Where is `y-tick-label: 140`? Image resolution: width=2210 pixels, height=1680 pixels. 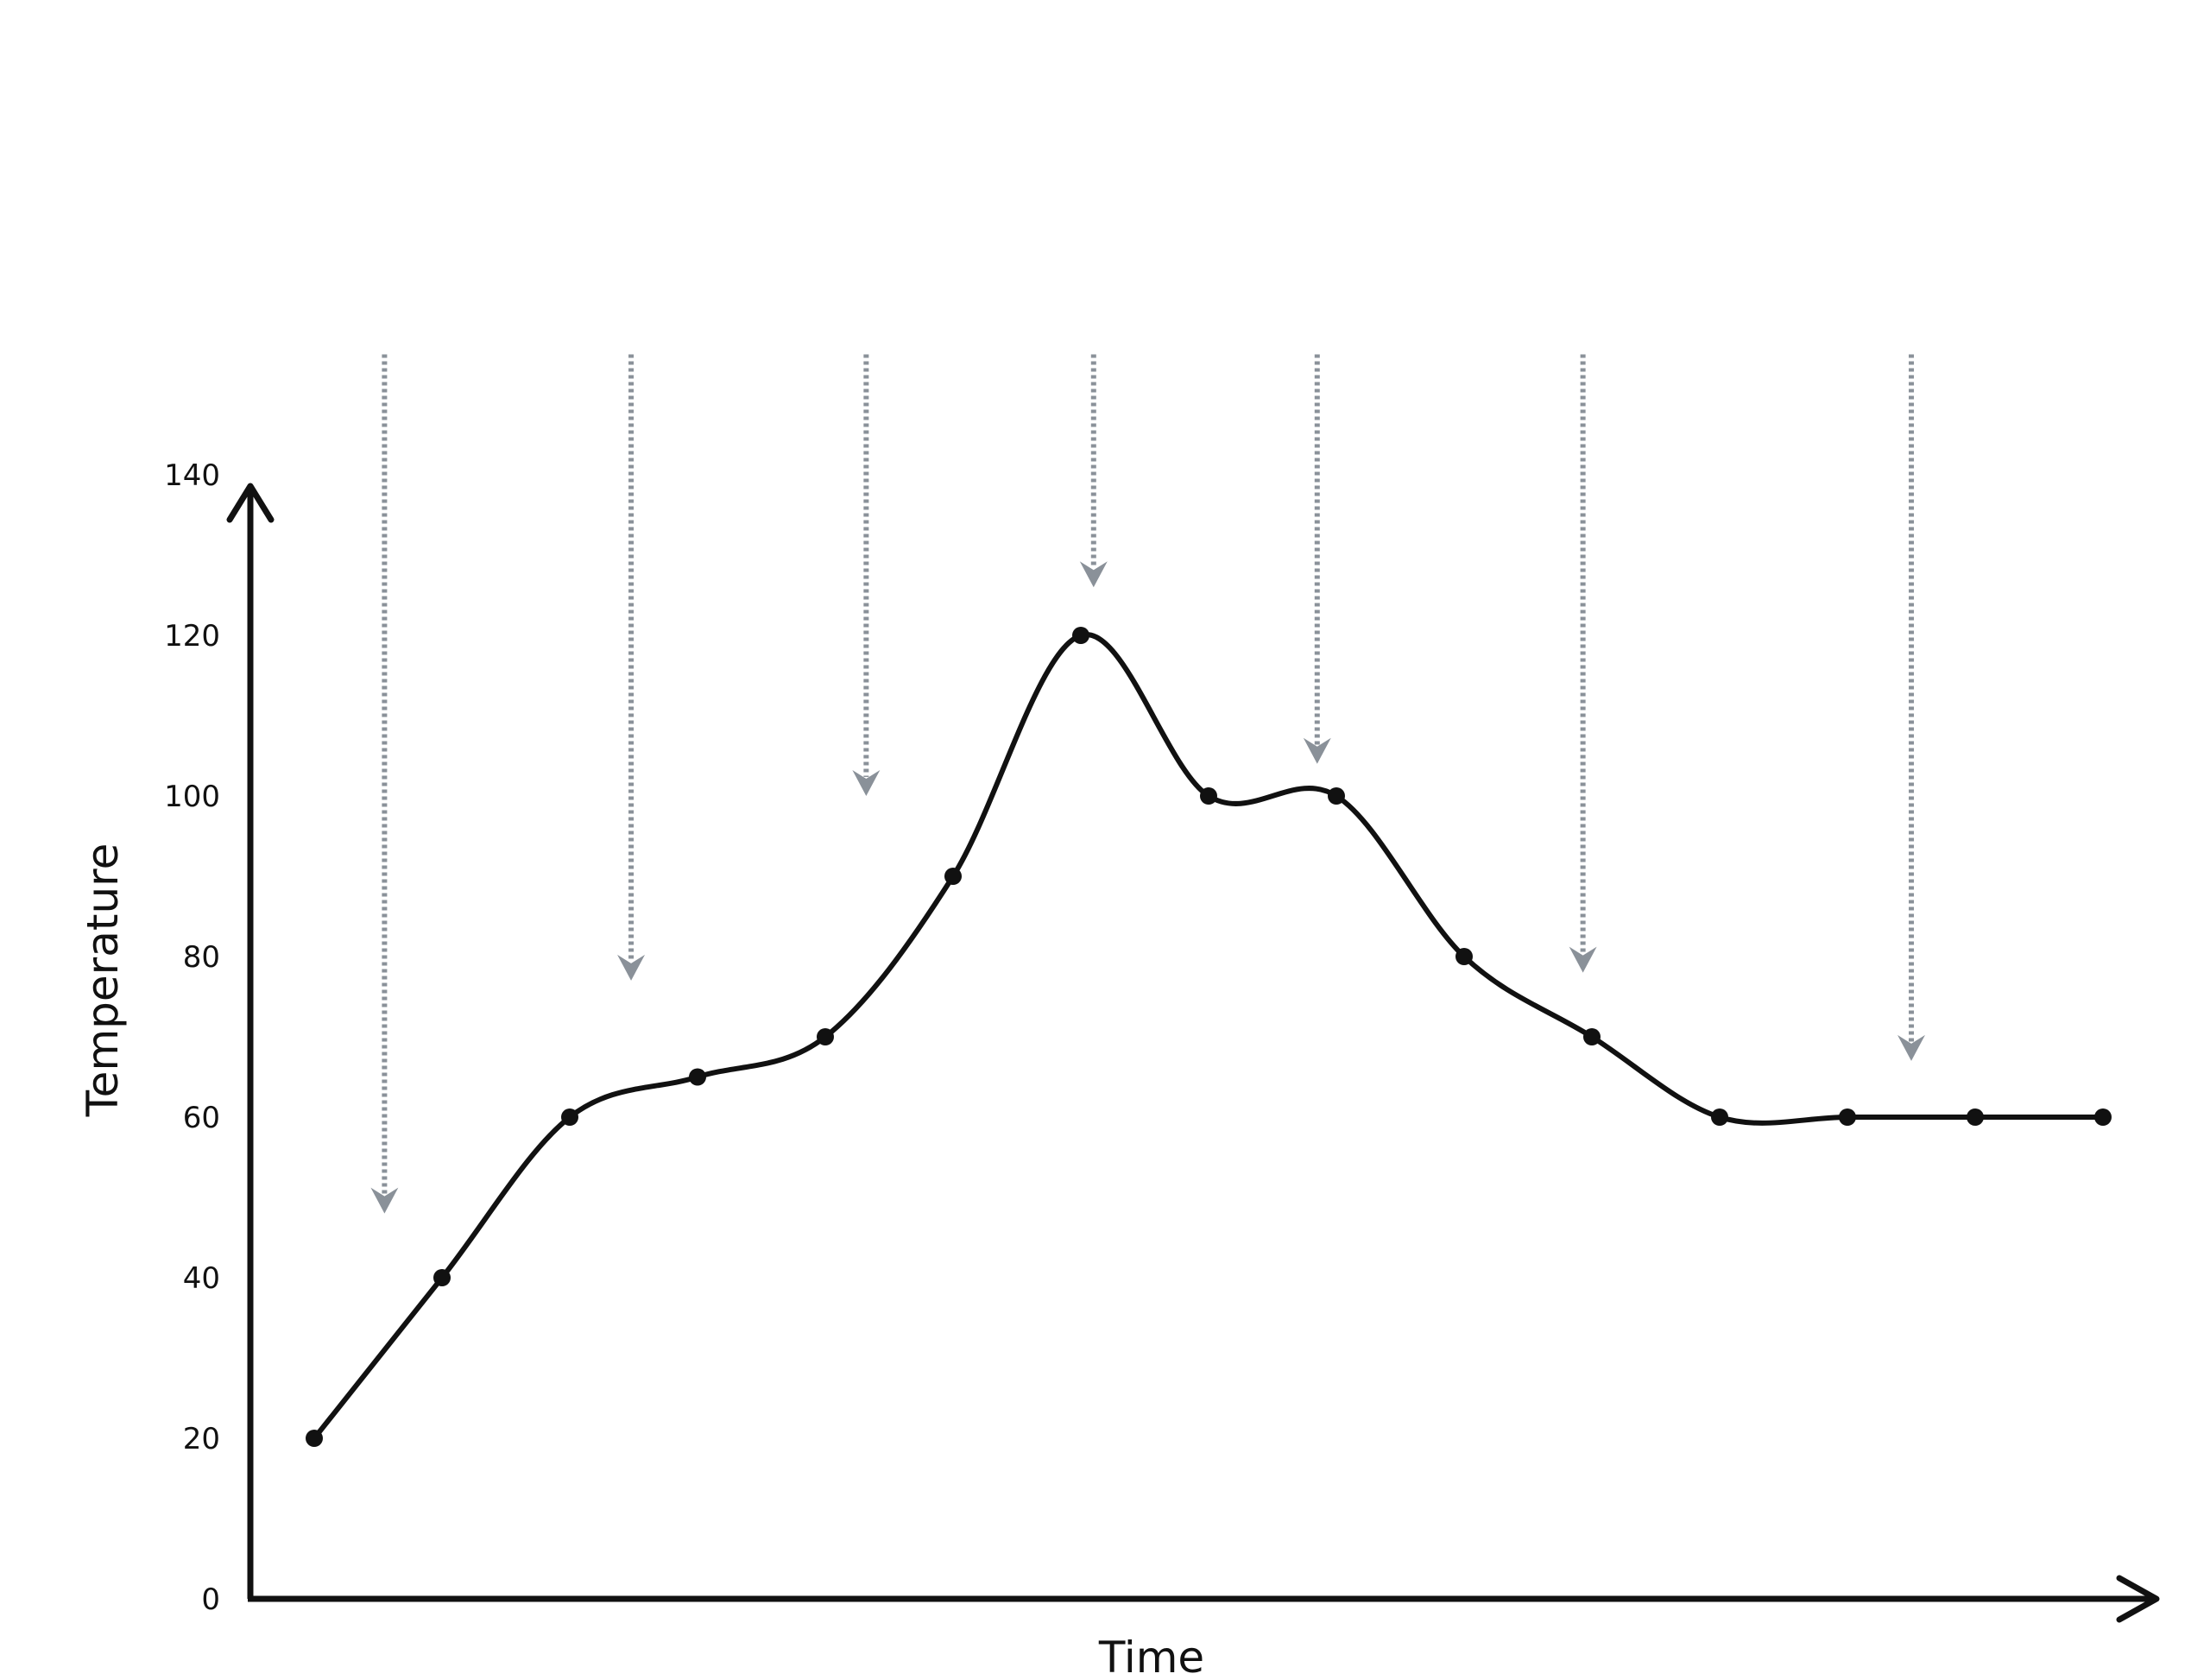
y-tick-label: 140 is located at coordinates (192, 475).